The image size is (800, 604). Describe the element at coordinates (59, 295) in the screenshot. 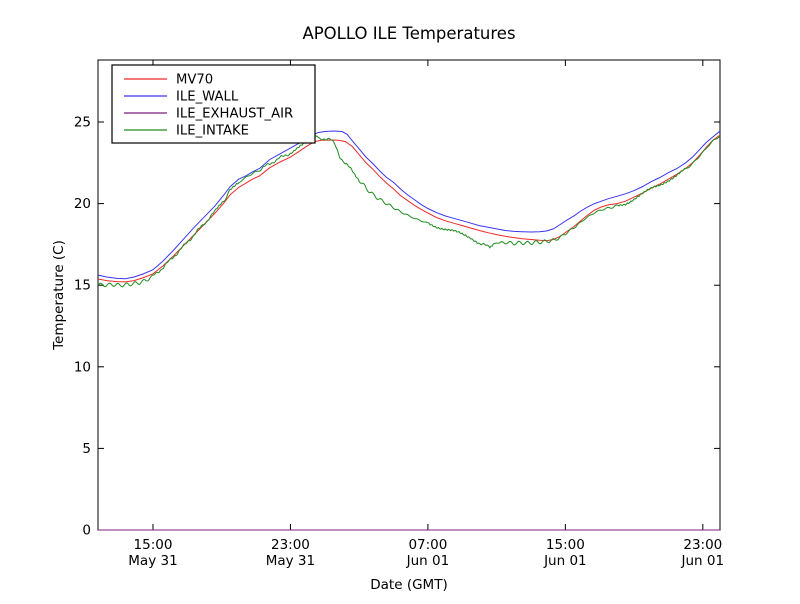

I see `y-axis-label: Temperature (C)` at that location.